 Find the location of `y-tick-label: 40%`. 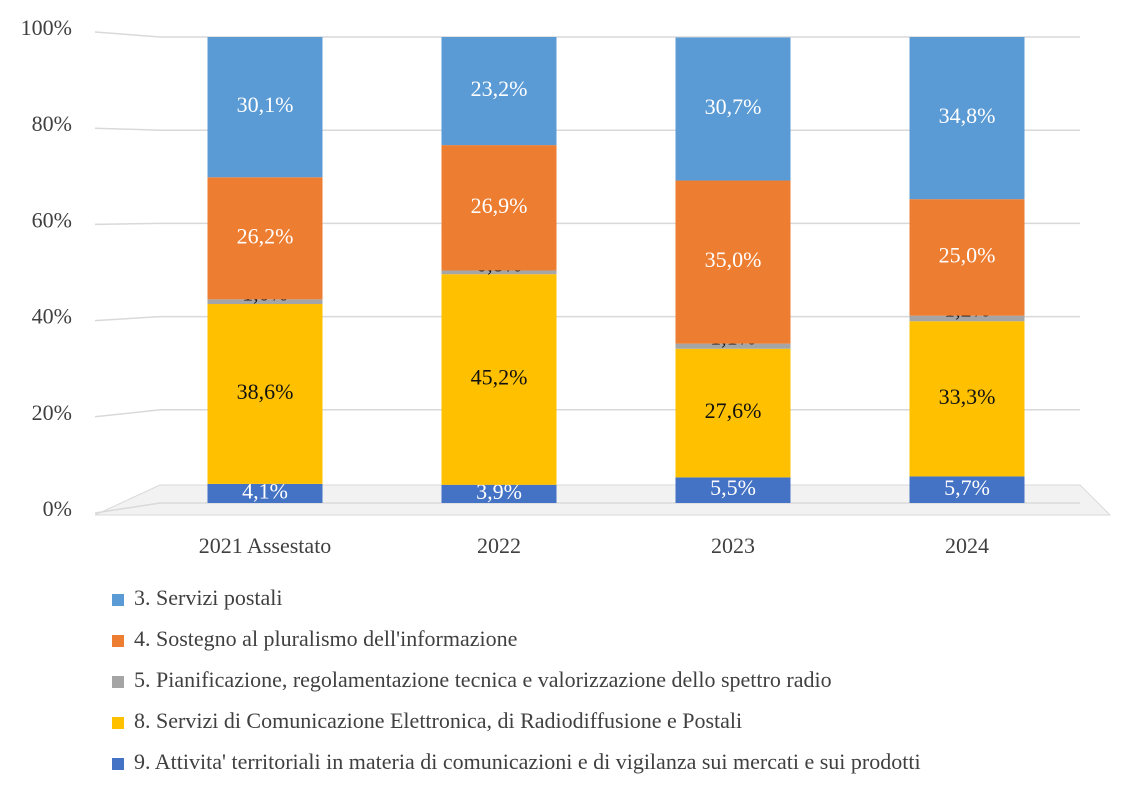

y-tick-label: 40% is located at coordinates (52, 316).